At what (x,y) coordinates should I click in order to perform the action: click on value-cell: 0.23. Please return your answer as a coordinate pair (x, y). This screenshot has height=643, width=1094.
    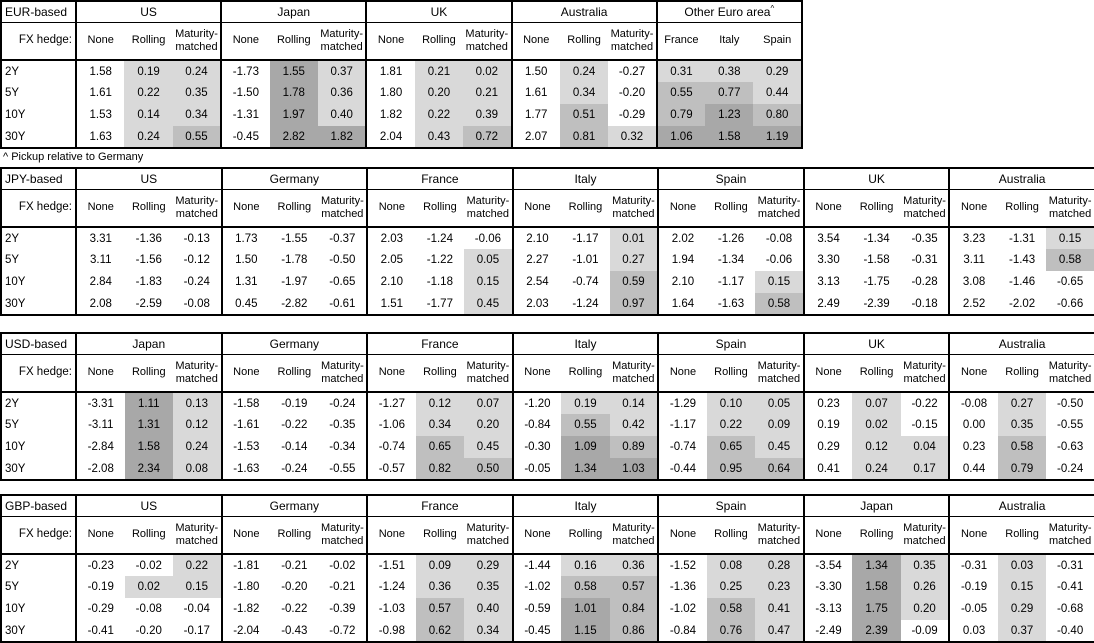
    Looking at the image, I should click on (779, 587).